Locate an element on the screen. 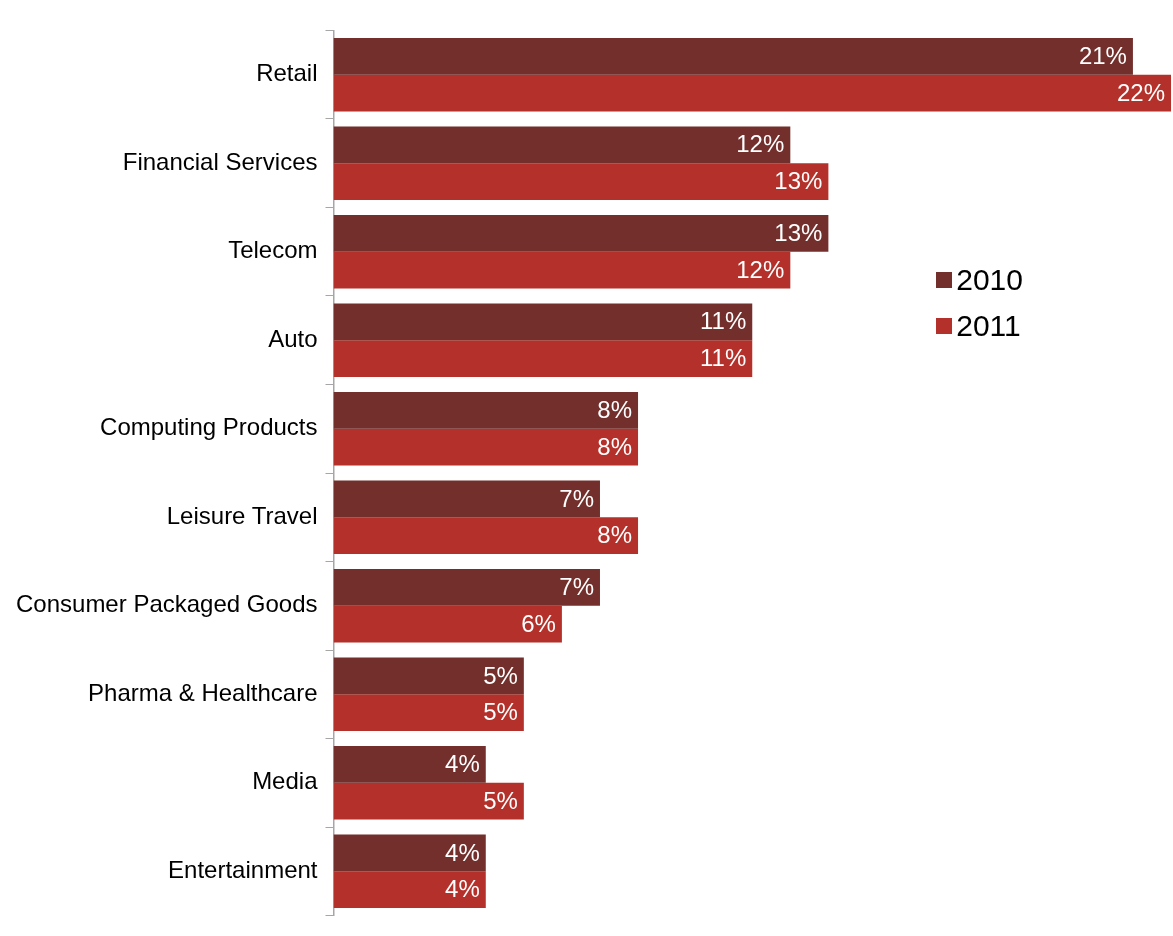 The width and height of the screenshot is (1173, 936). y-tick-label: Retail is located at coordinates (287, 73).